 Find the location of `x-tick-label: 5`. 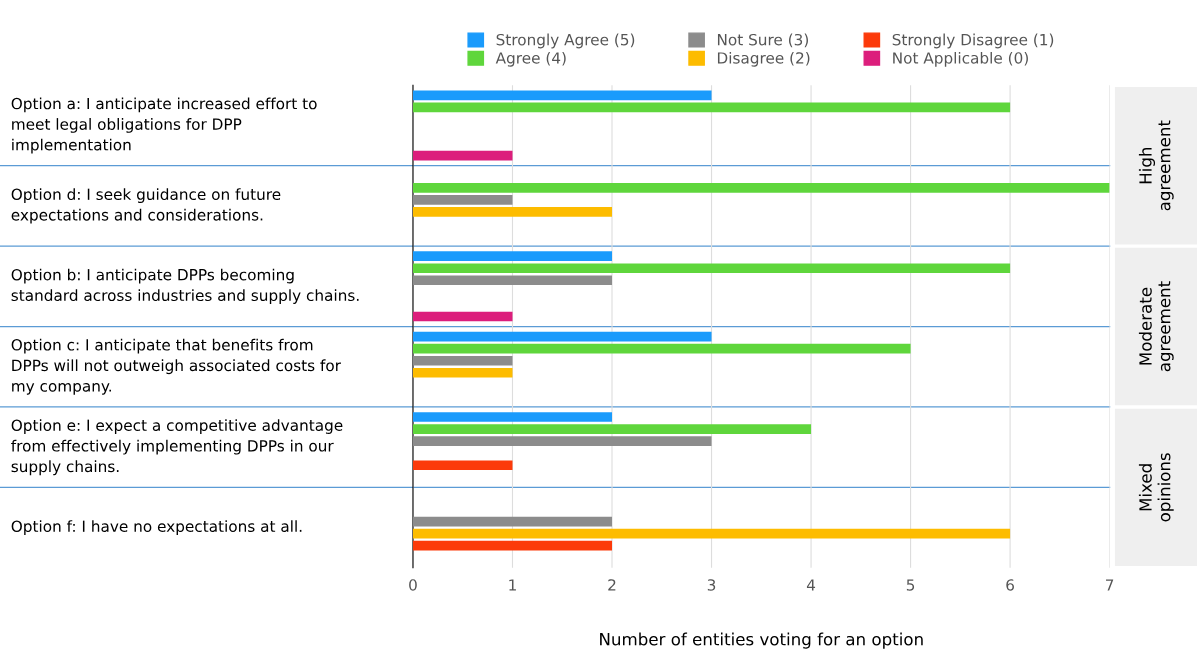

x-tick-label: 5 is located at coordinates (910, 585).